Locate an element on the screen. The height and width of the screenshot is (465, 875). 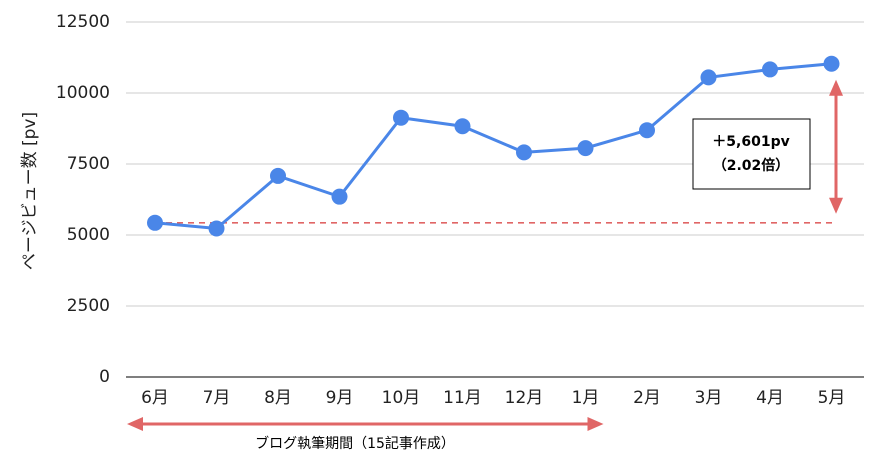
x-tick-label: 11月 is located at coordinates (462, 398).